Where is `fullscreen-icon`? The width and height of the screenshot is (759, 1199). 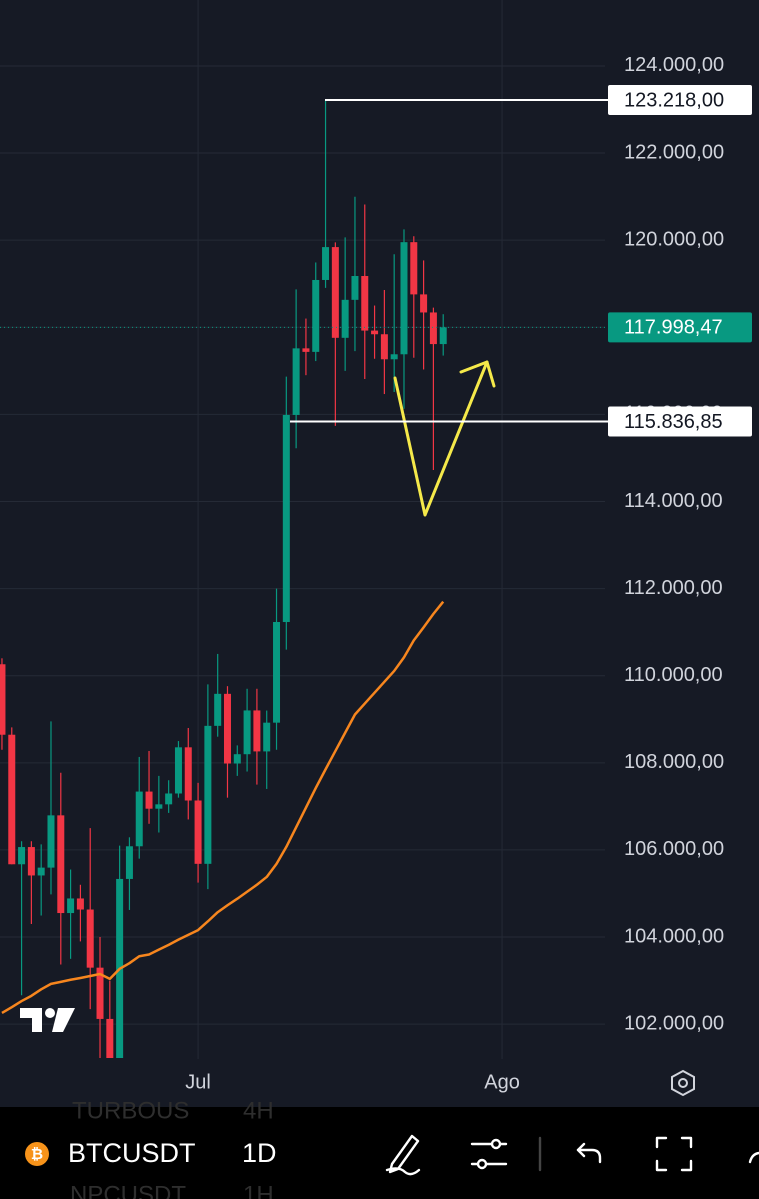
fullscreen-icon is located at coordinates (674, 1154).